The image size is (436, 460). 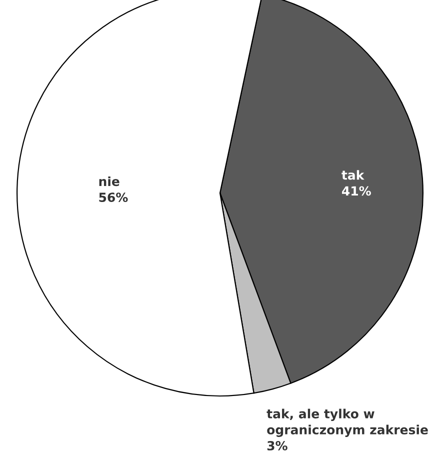 I want to click on data-label: 41%, so click(x=356, y=191).